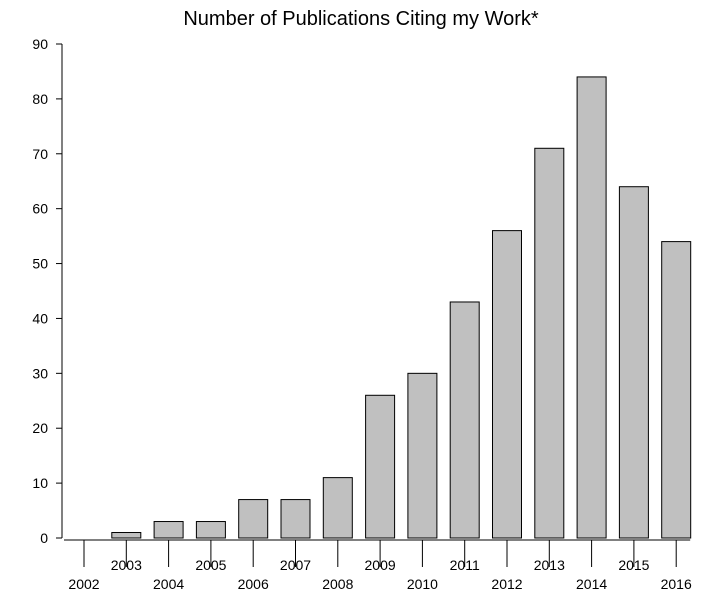 This screenshot has height=595, width=710. I want to click on y-tick-label: 30, so click(40, 373).